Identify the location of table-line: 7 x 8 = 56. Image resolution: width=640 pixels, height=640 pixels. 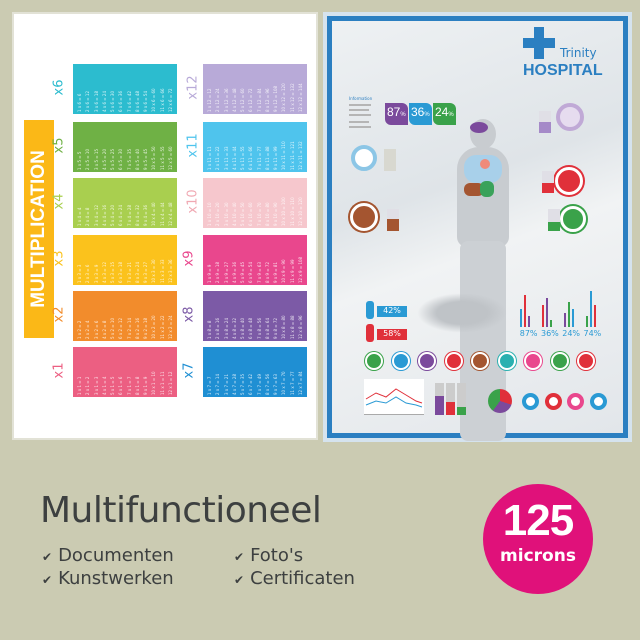
(259, 328).